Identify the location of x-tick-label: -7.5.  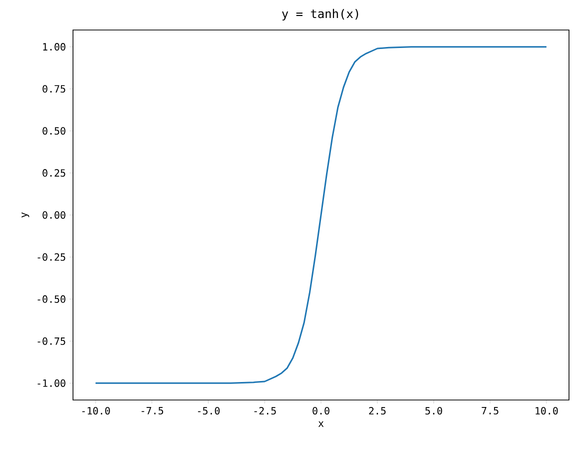
(153, 410).